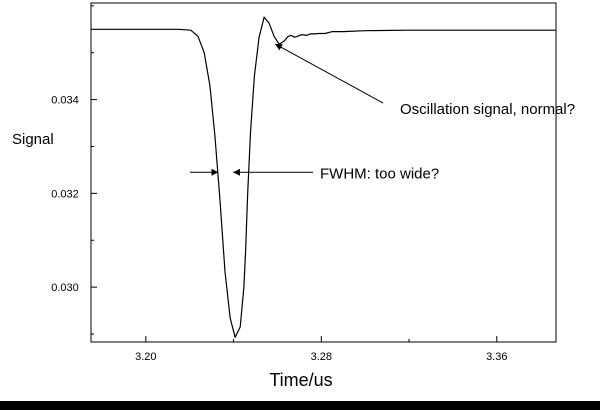  I want to click on bottom-border, so click(300, 405).